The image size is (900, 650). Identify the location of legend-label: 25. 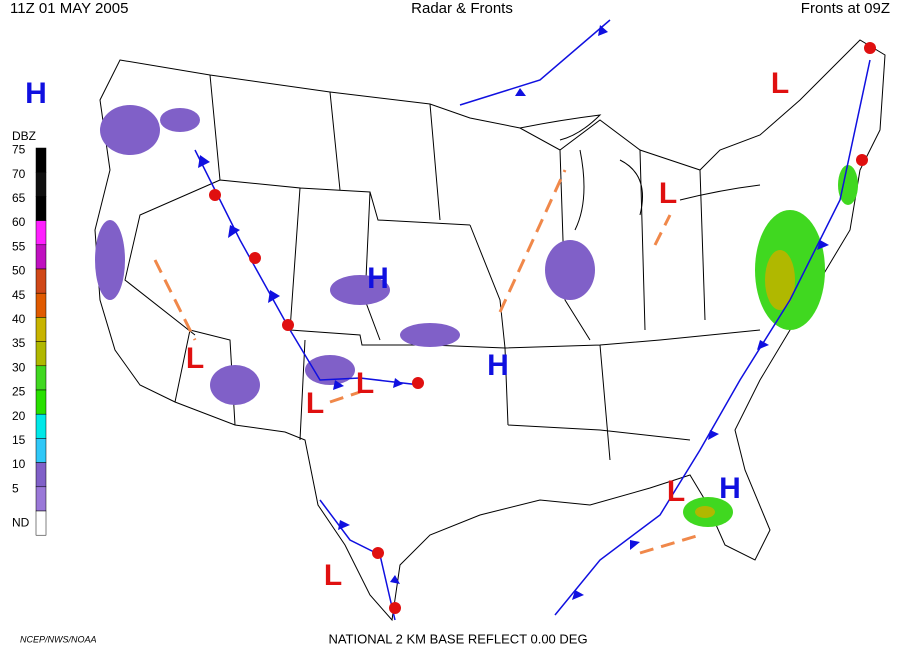
(19, 392).